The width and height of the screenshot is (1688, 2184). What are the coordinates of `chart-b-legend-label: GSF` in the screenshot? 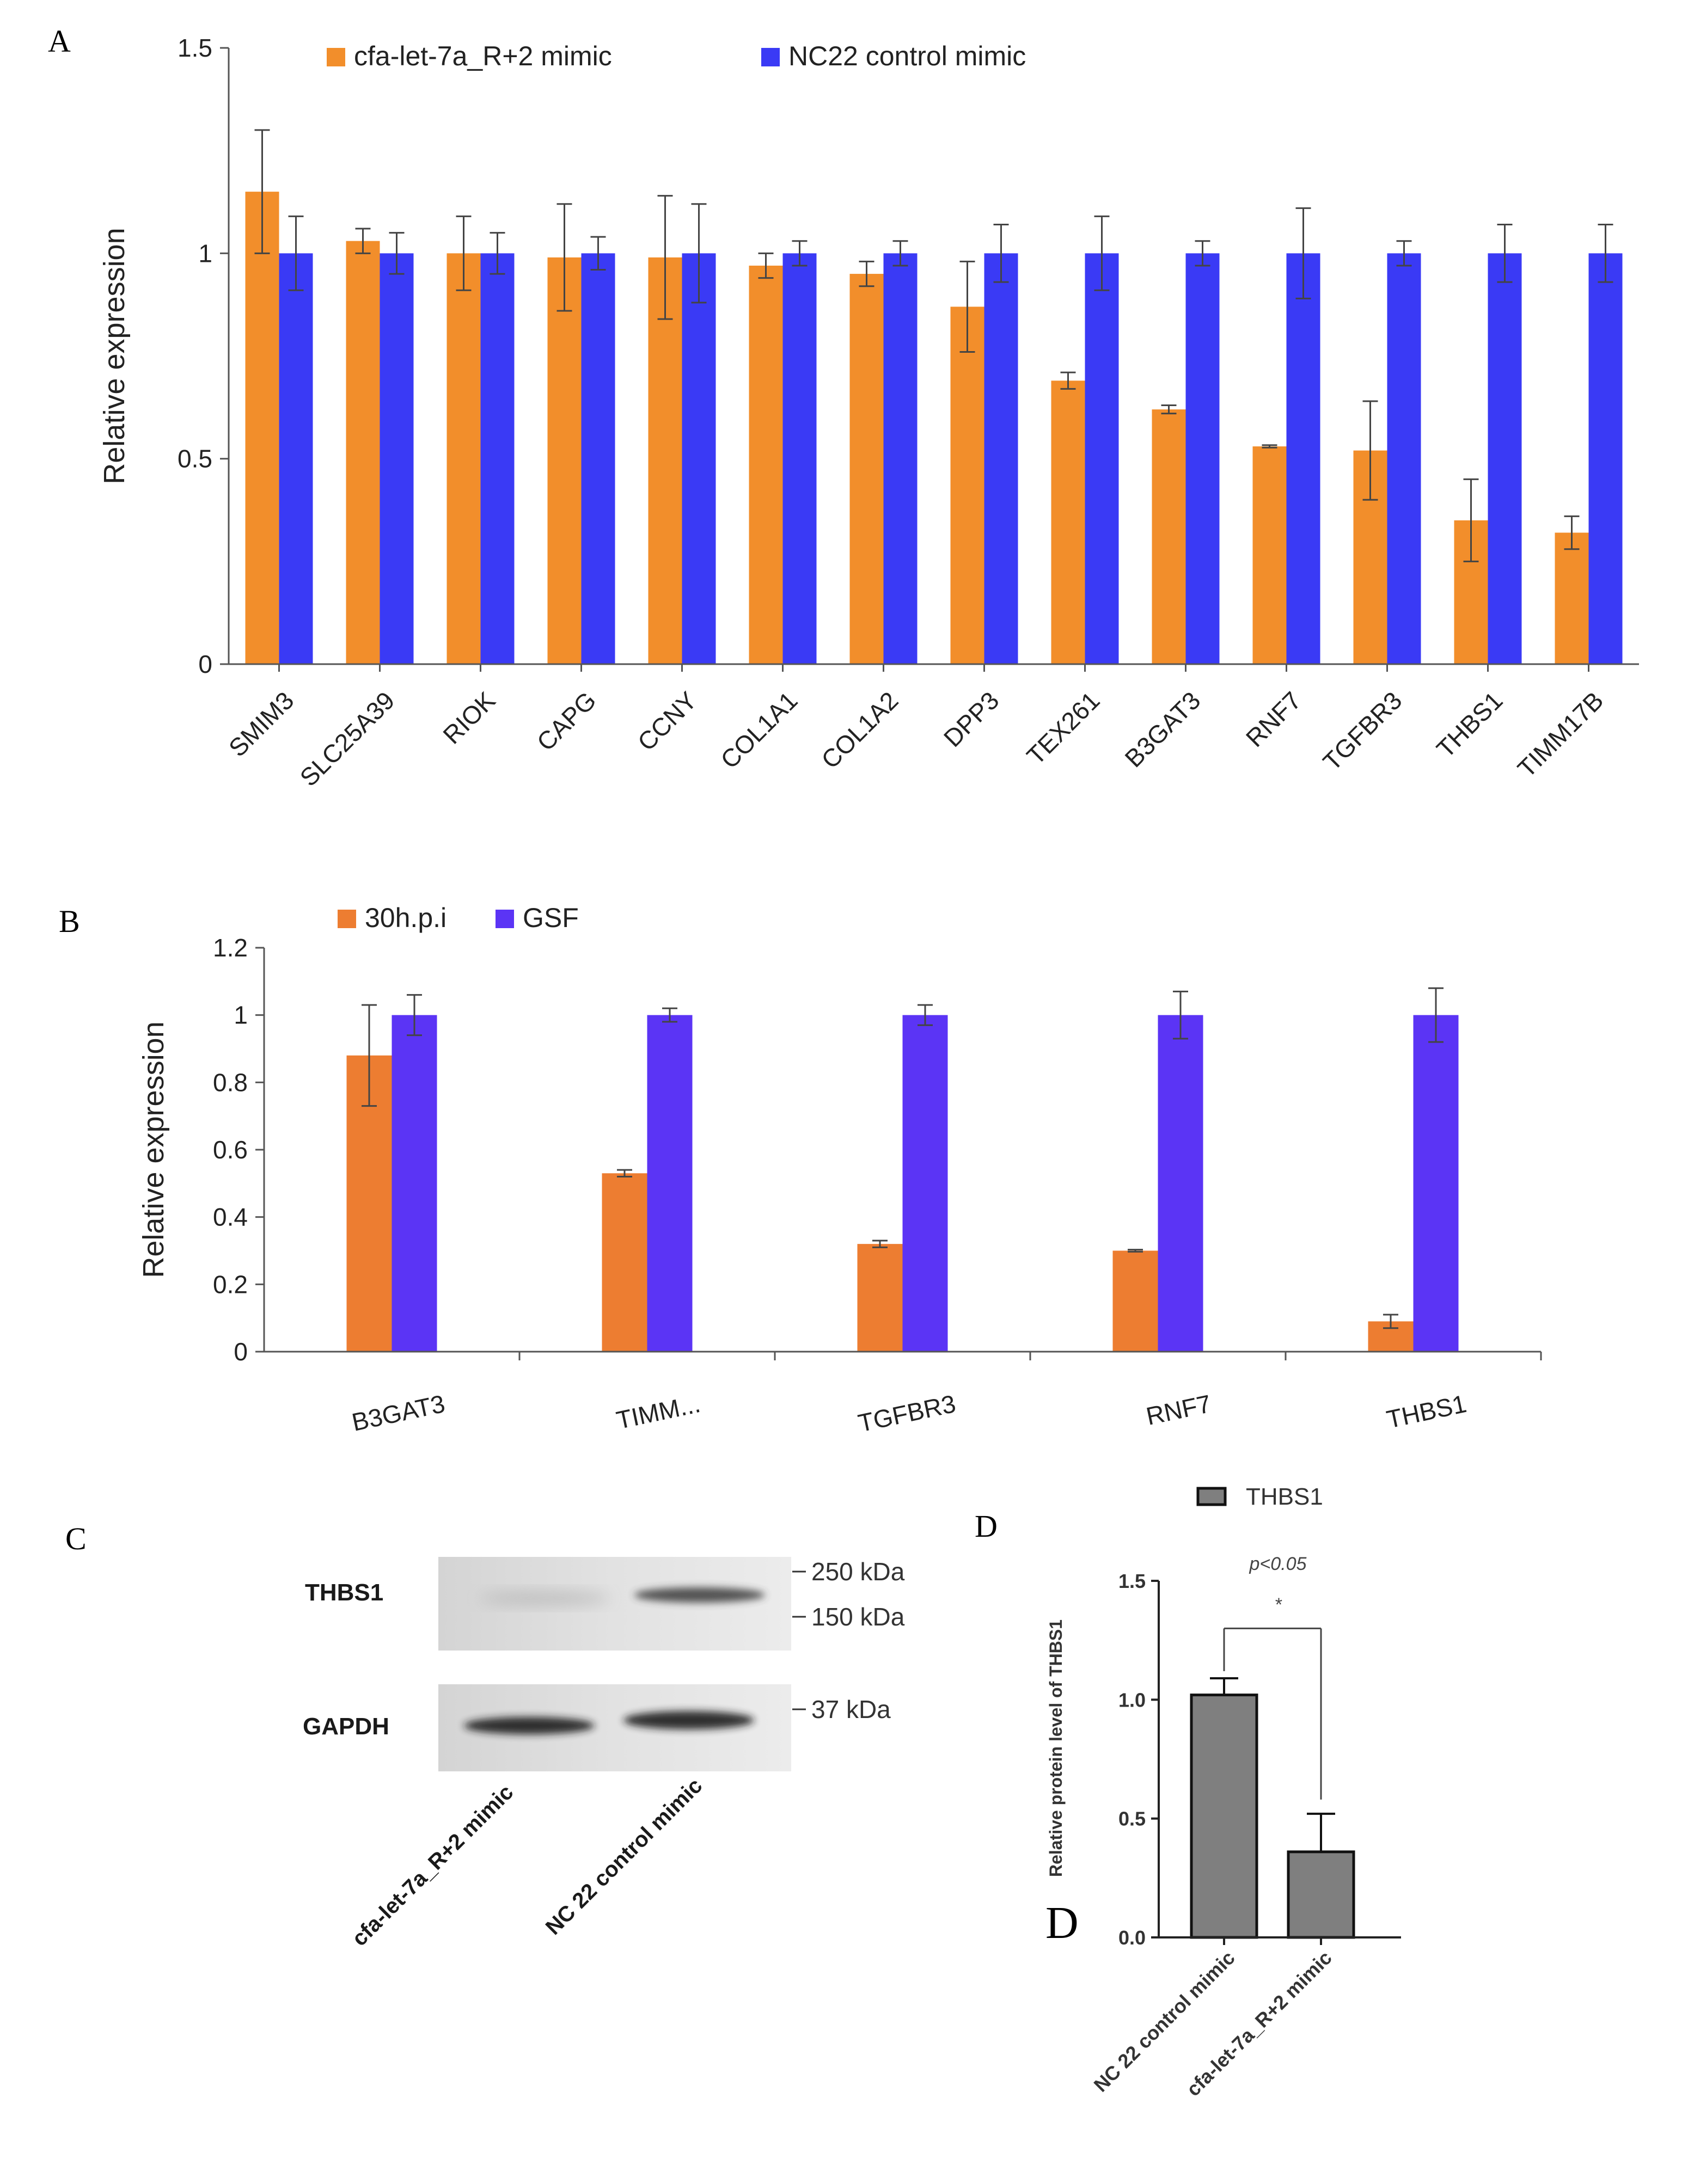 It's located at (551, 918).